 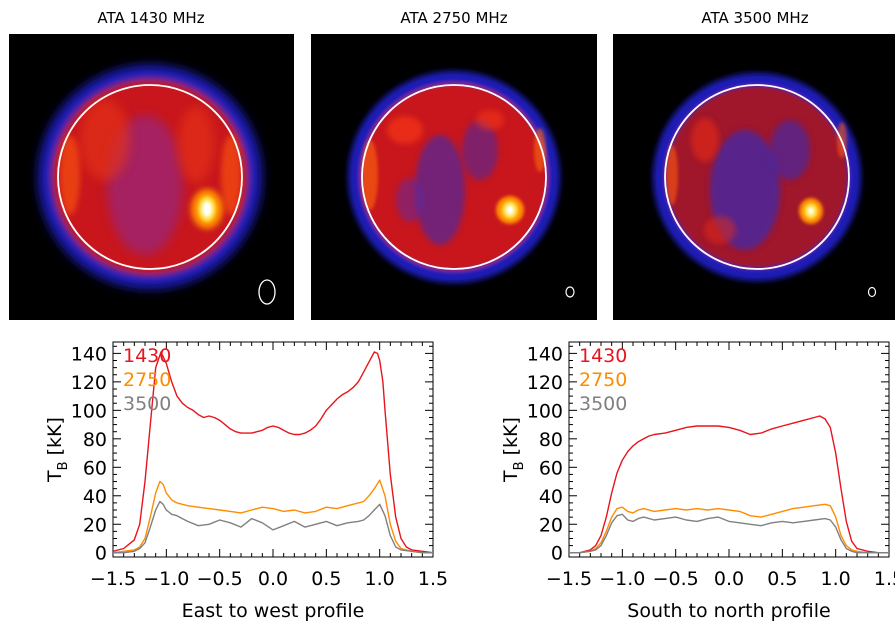 I want to click on panel-3500-title: ATA 3500 MHz, so click(x=754, y=18).